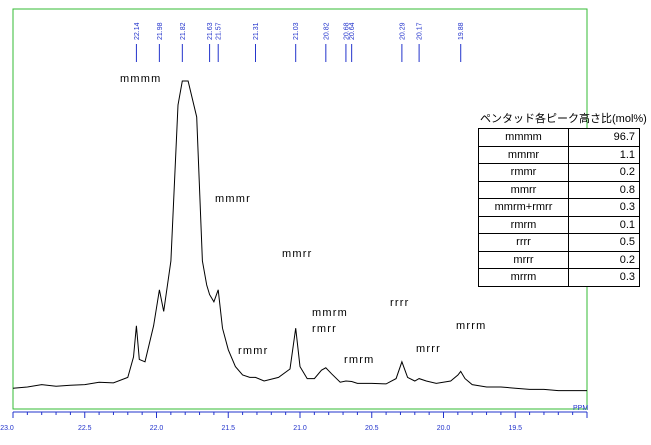 The width and height of the screenshot is (651, 445). I want to click on pentad-name: mmmr, so click(523, 154).